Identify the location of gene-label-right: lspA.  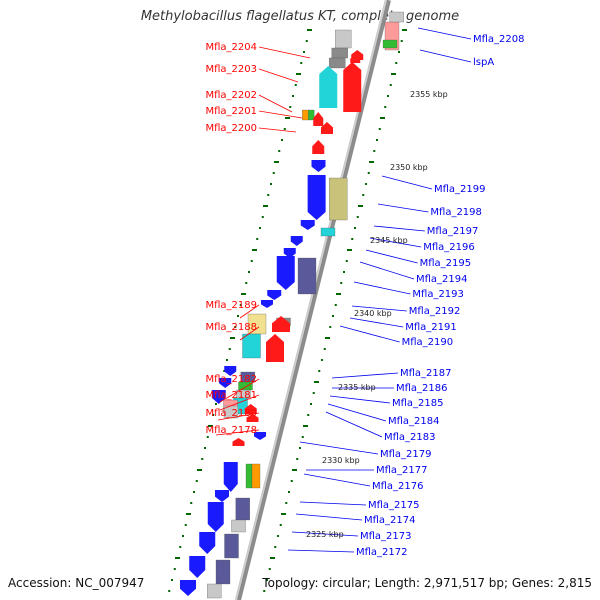
(483, 62).